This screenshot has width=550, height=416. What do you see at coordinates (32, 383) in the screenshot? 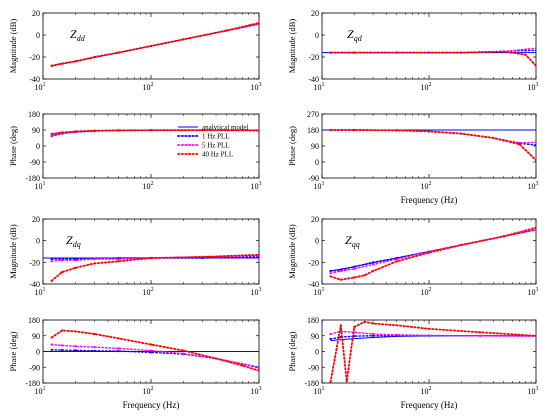
I see `y-tick-label: -180` at bounding box center [32, 383].